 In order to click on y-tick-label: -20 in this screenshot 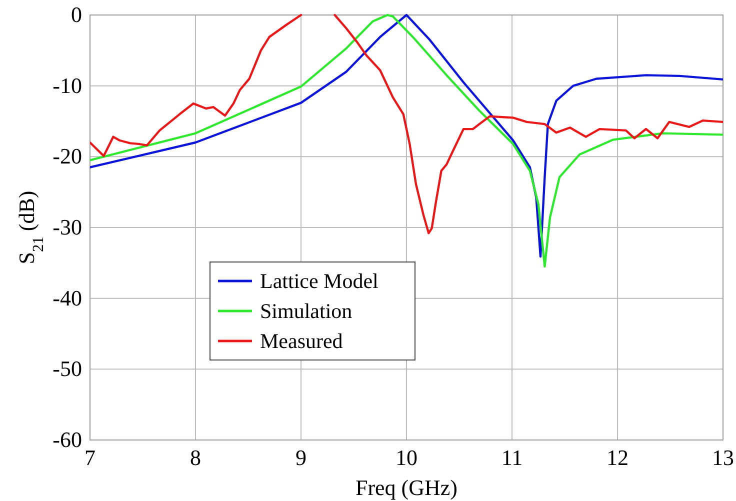, I will do `click(67, 156)`.